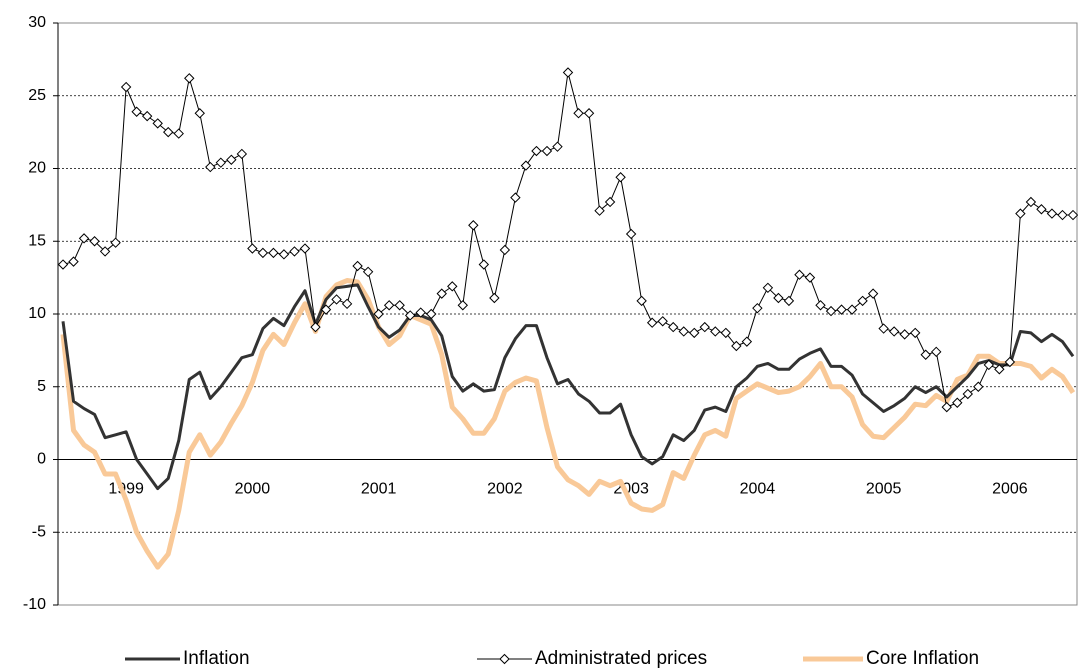 Image resolution: width=1078 pixels, height=670 pixels. I want to click on y-tick-label: -5, so click(39, 531).